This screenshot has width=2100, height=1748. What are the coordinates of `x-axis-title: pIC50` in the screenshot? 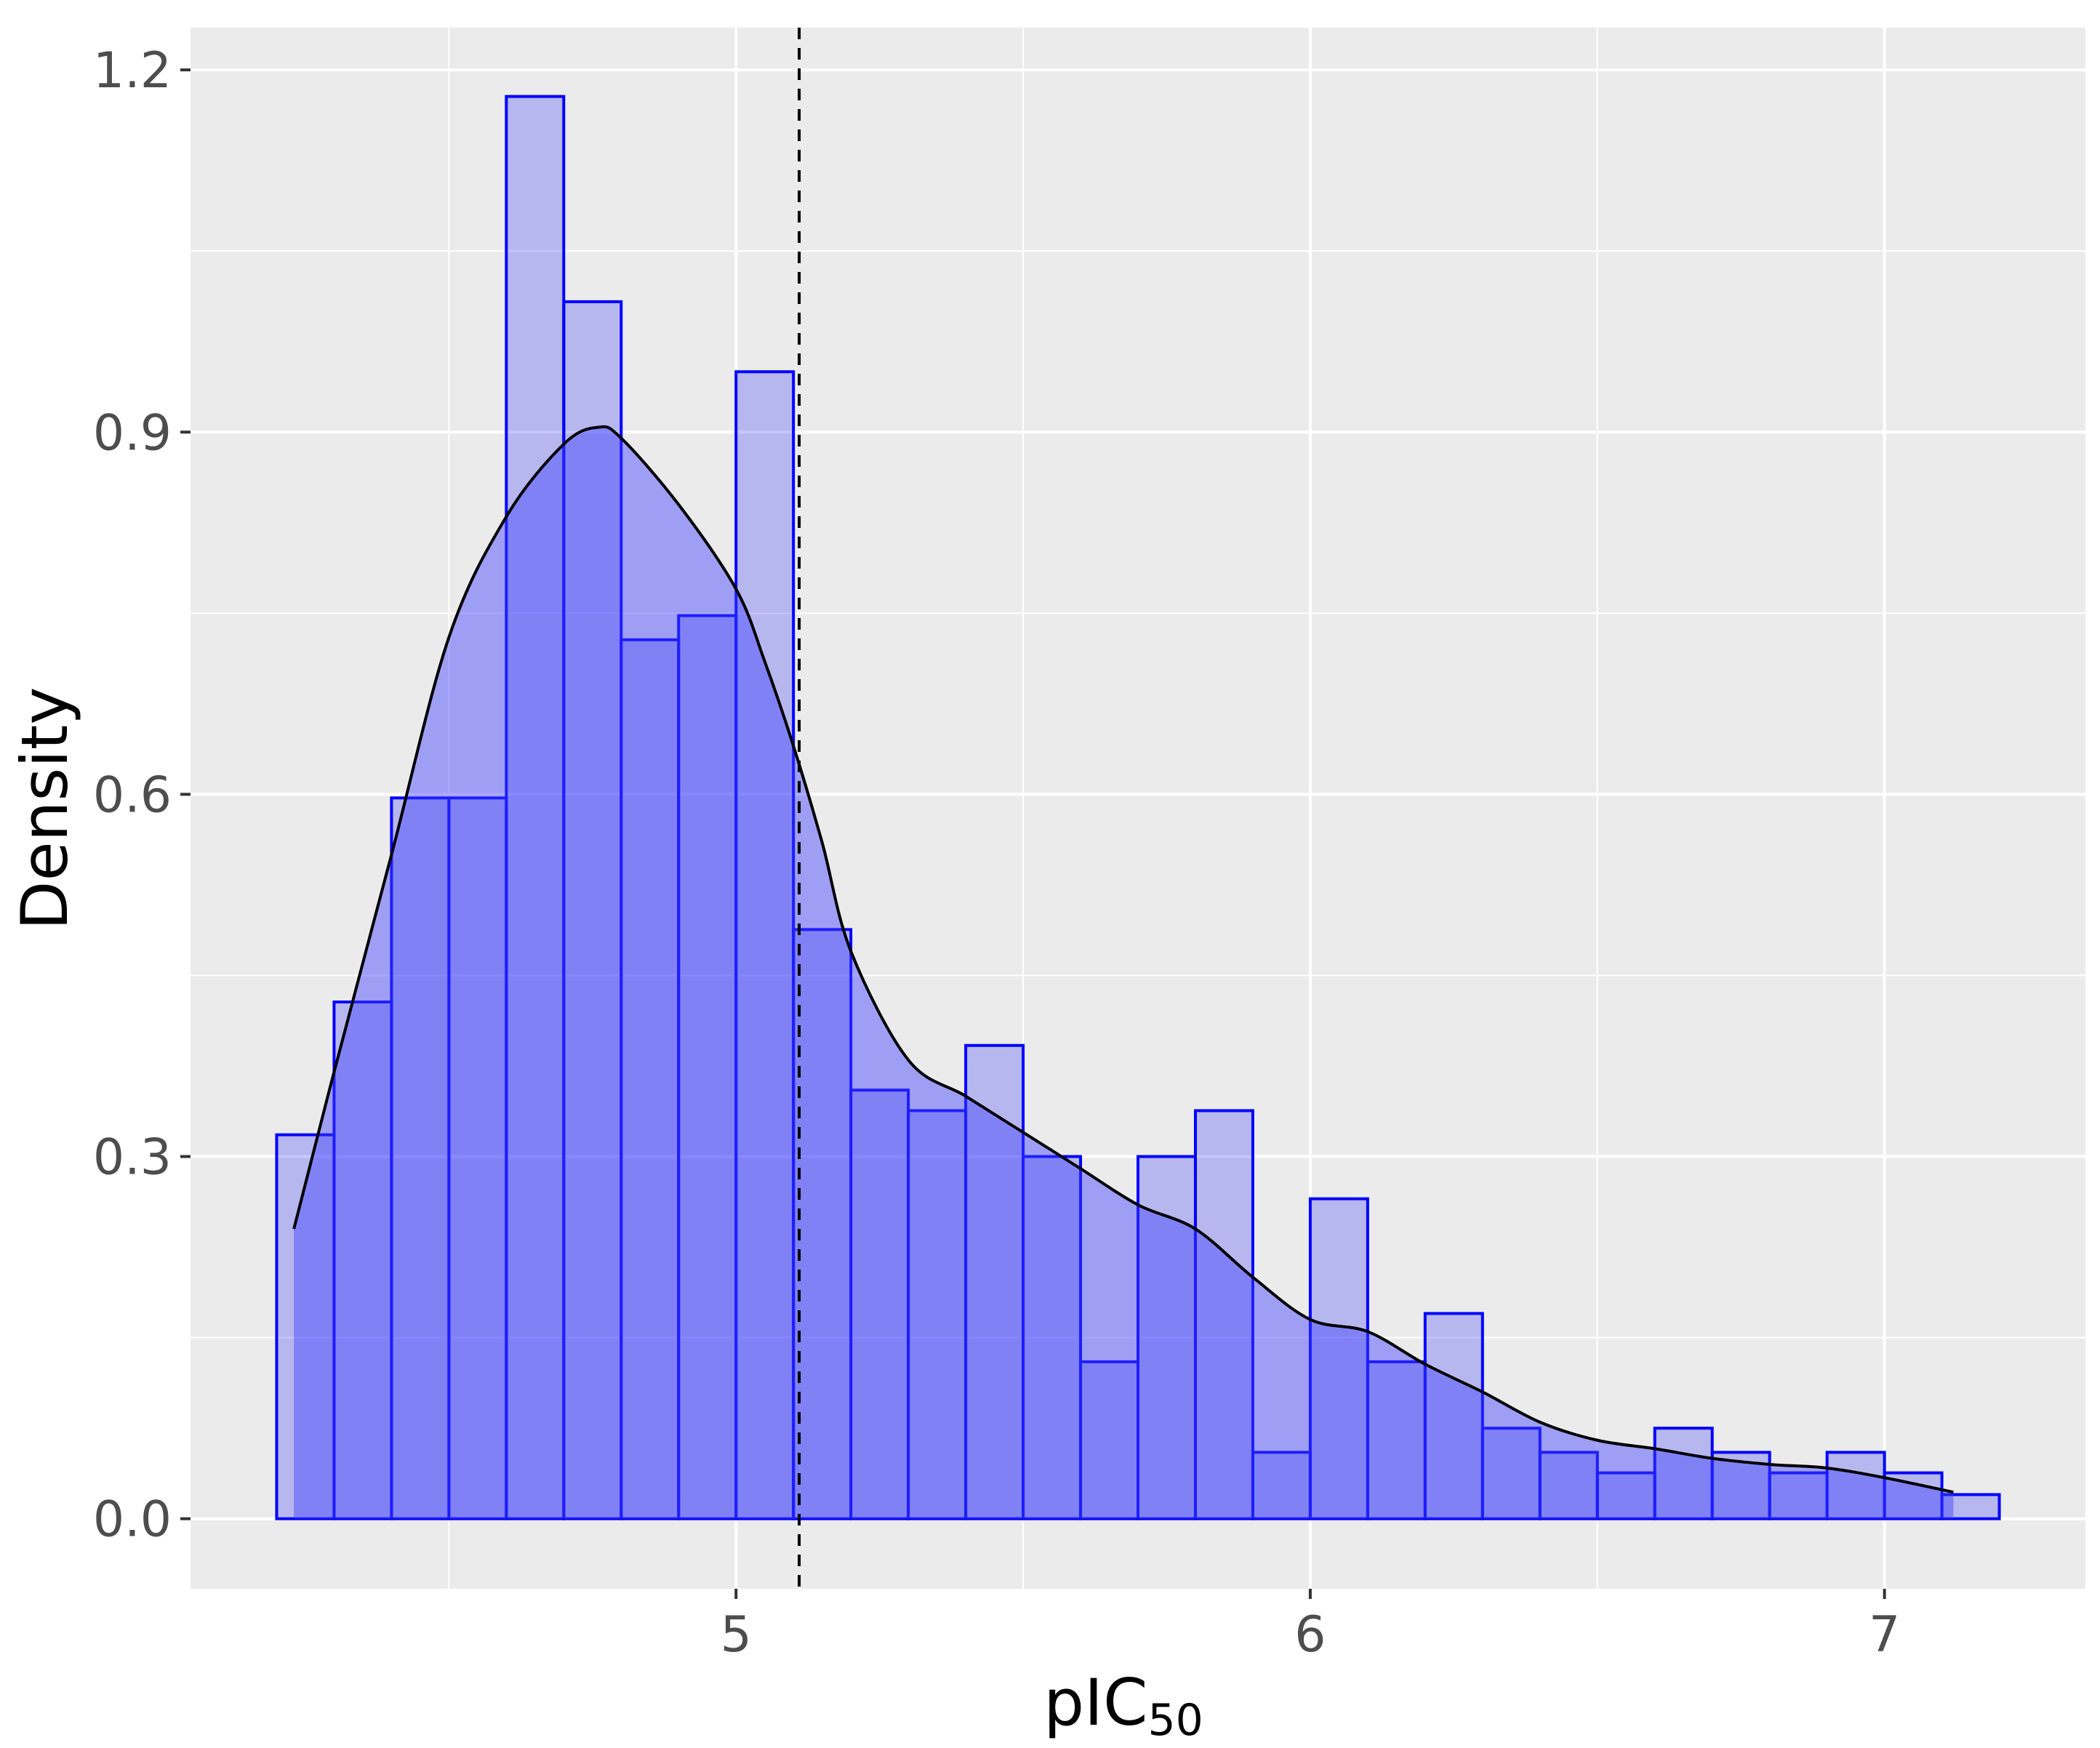 It's located at (1123, 1705).